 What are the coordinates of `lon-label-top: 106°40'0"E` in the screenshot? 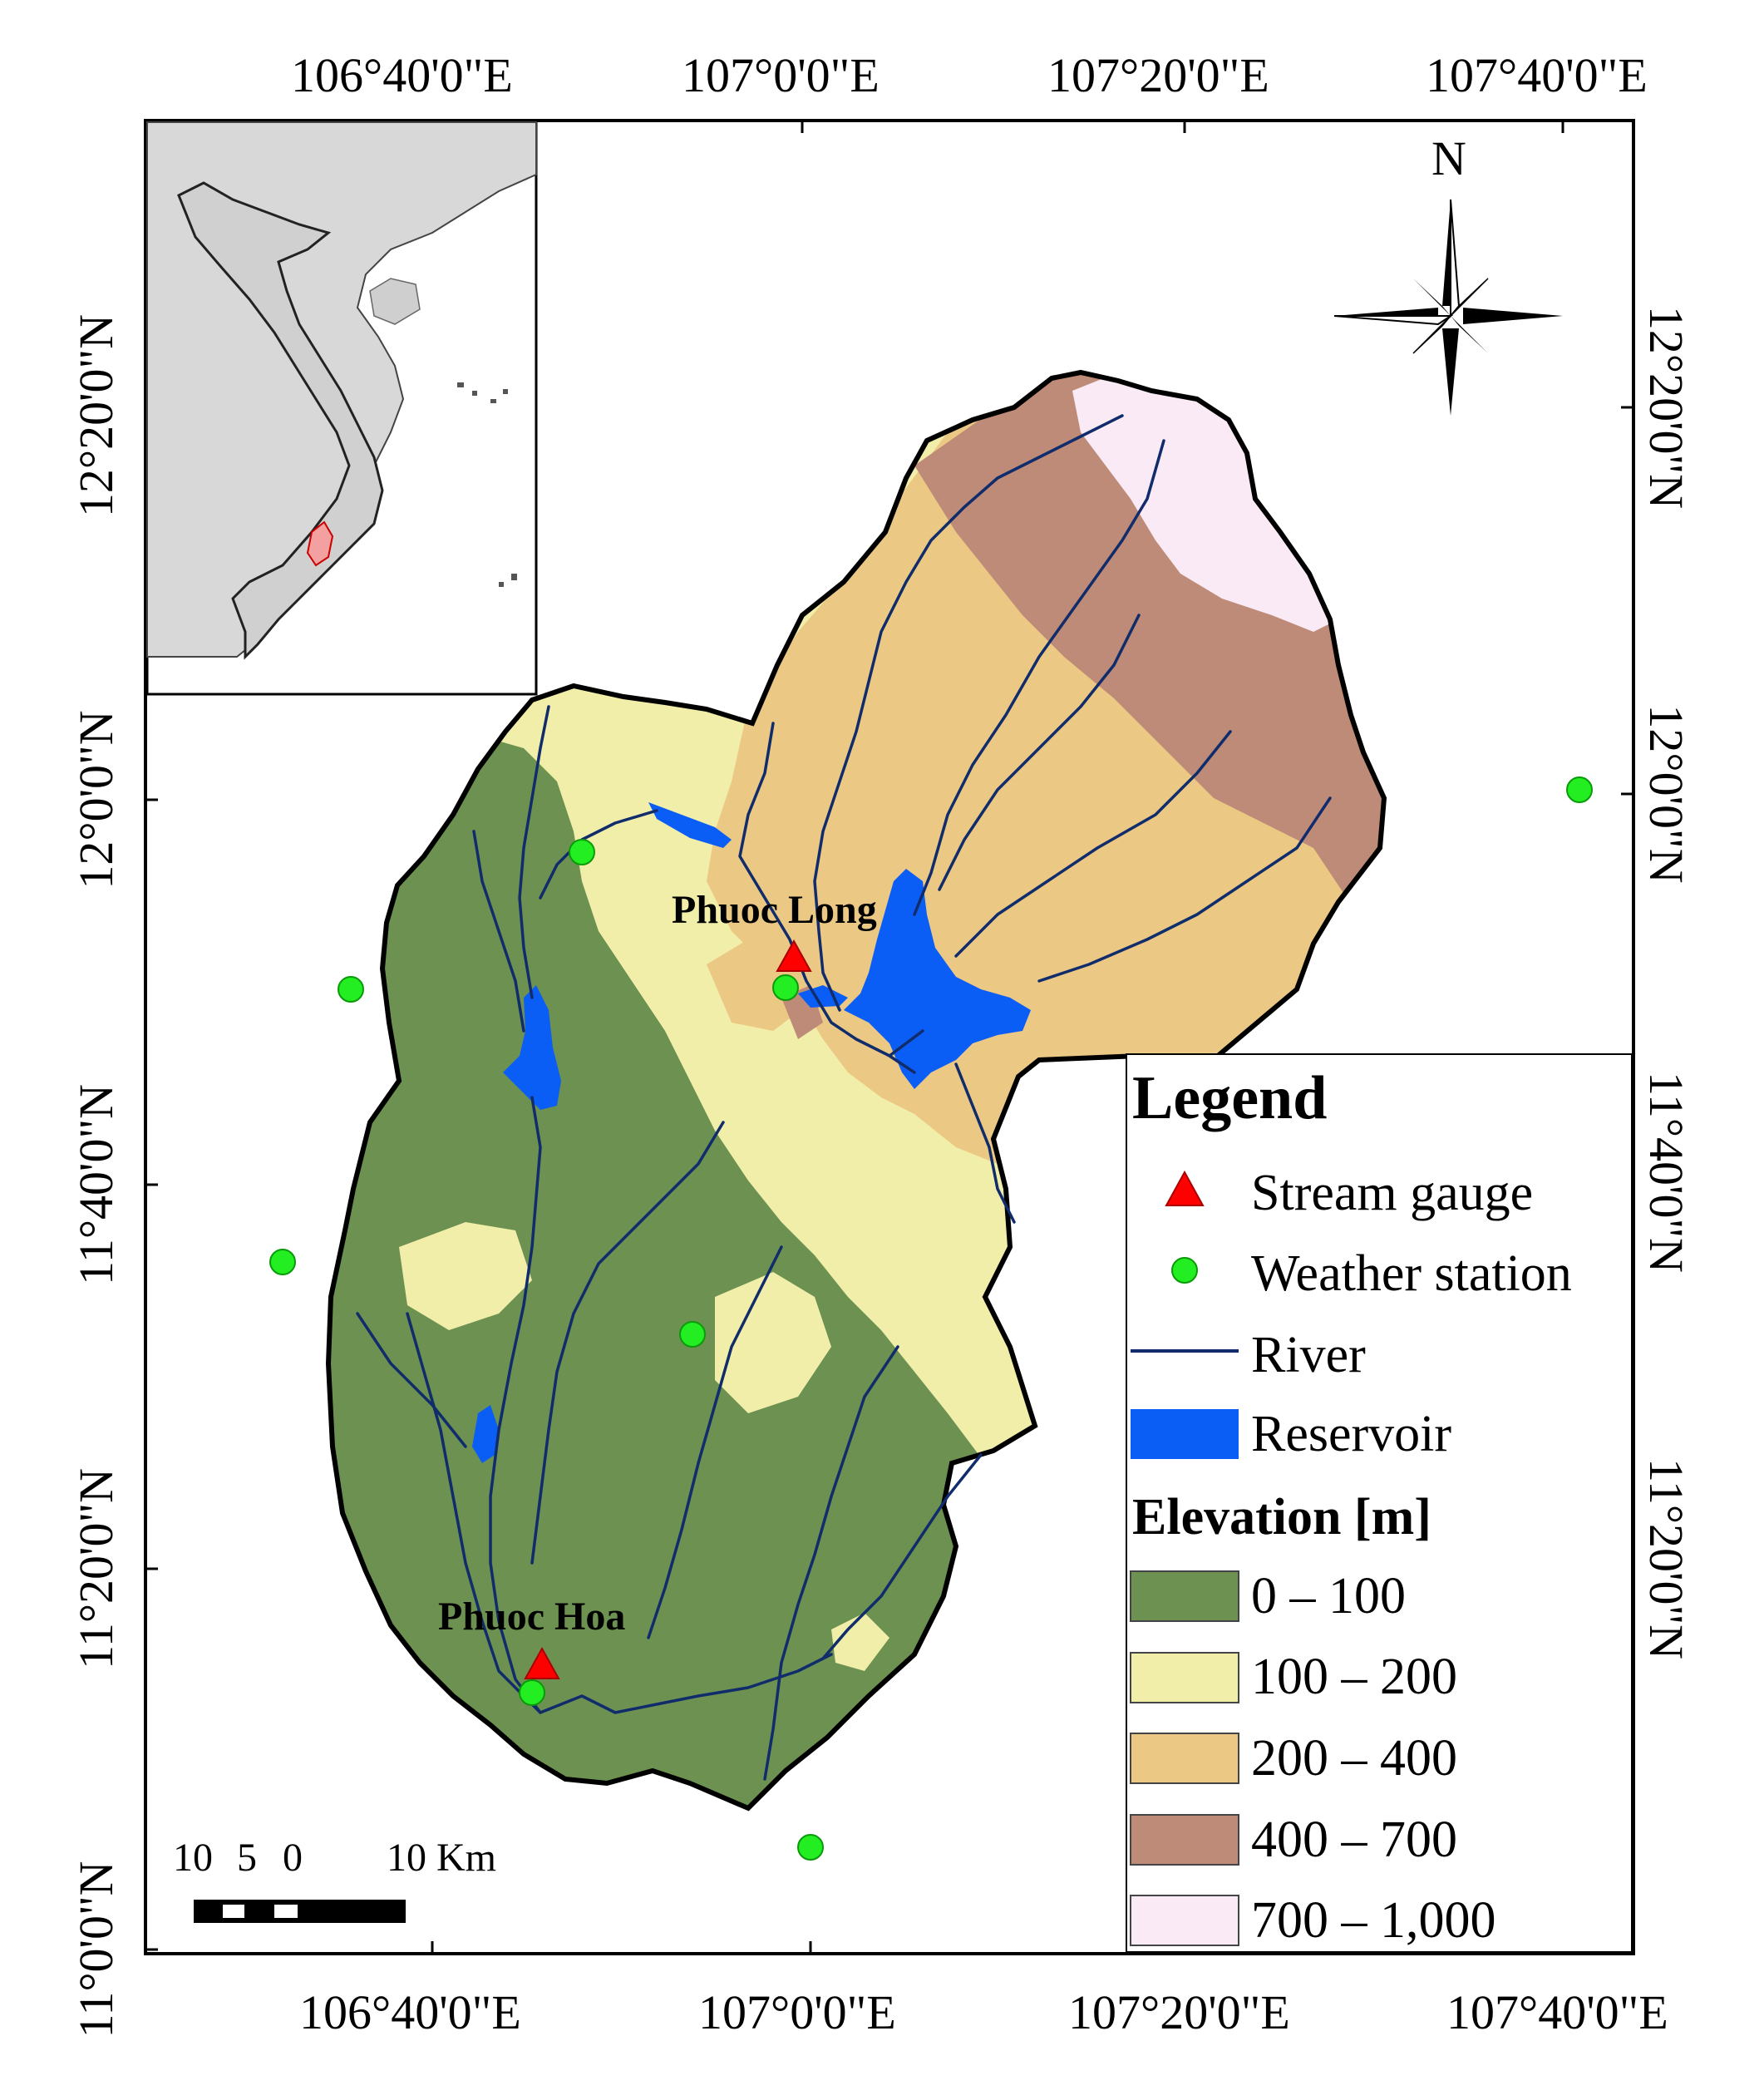 It's located at (402, 75).